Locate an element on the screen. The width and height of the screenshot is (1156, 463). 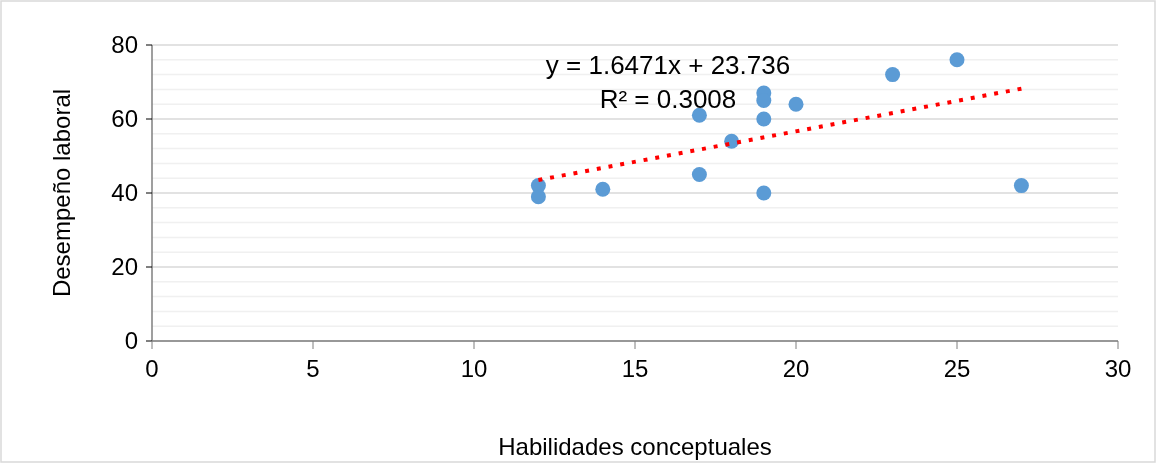
x-tick-label: 0 is located at coordinates (152, 368).